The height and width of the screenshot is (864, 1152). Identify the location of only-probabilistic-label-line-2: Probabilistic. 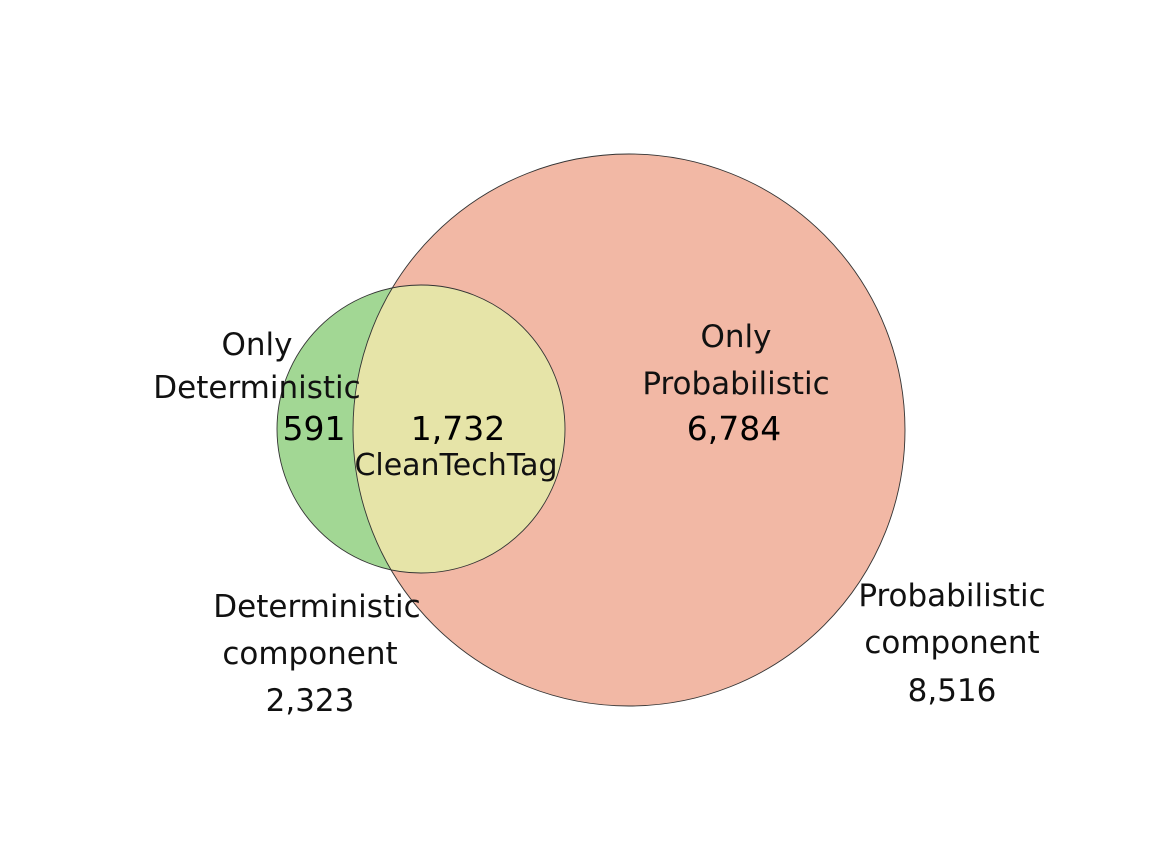
(735, 384).